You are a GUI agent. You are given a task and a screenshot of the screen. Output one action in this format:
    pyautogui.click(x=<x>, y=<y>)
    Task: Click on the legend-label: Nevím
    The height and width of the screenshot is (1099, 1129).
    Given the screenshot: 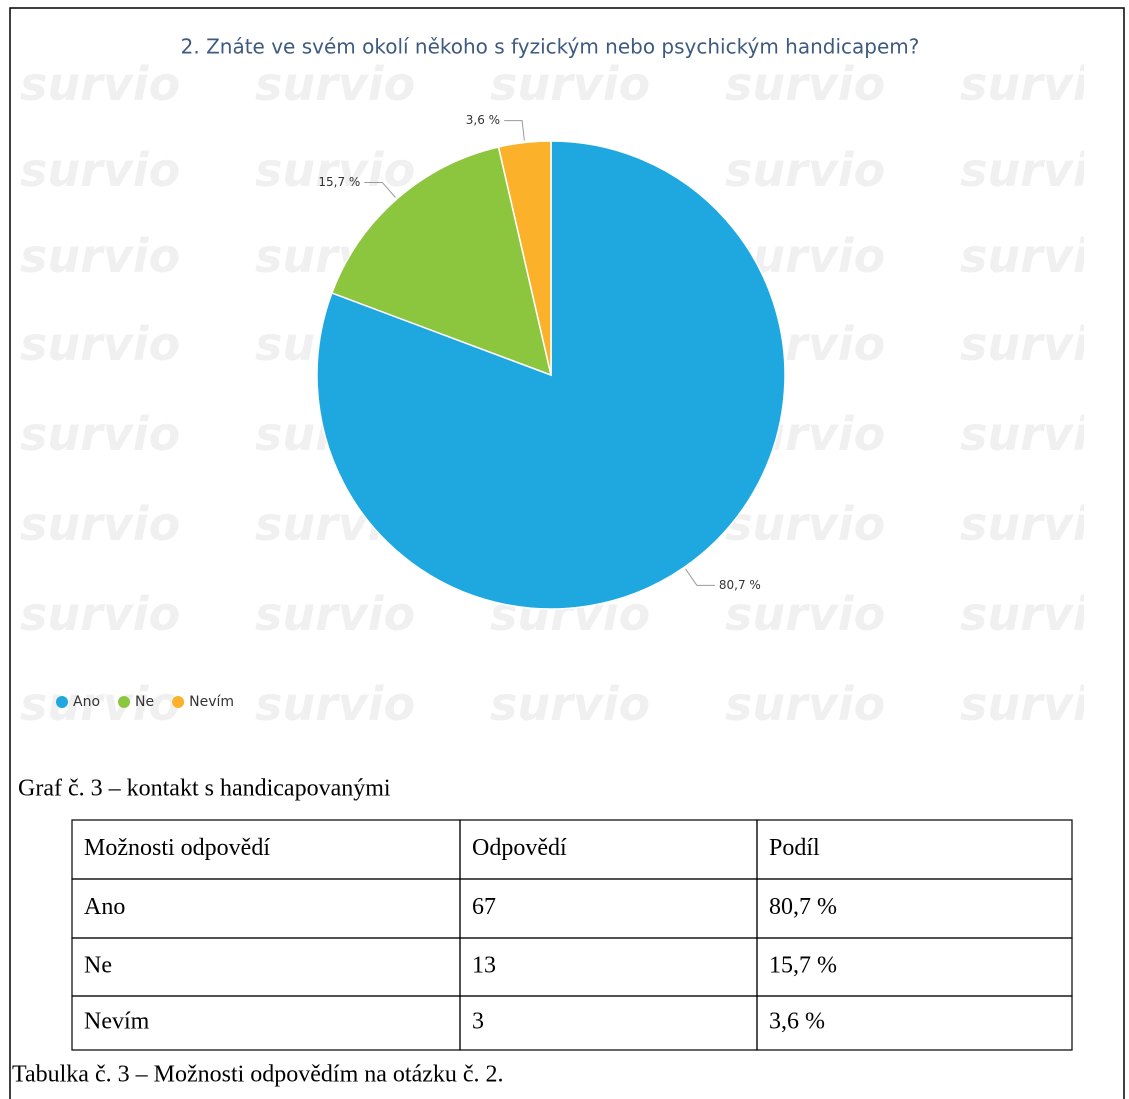 What is the action you would take?
    pyautogui.click(x=211, y=702)
    